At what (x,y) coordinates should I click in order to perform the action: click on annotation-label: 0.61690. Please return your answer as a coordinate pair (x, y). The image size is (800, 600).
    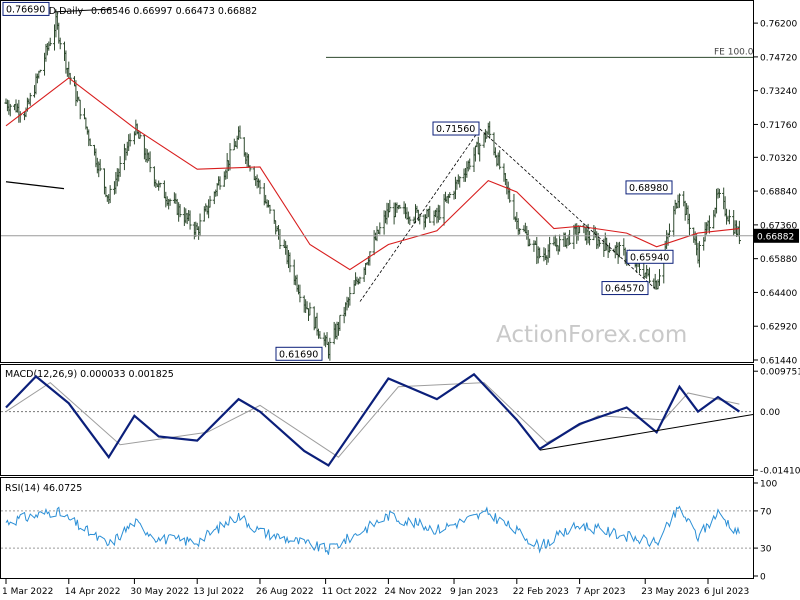
    Looking at the image, I should click on (298, 354).